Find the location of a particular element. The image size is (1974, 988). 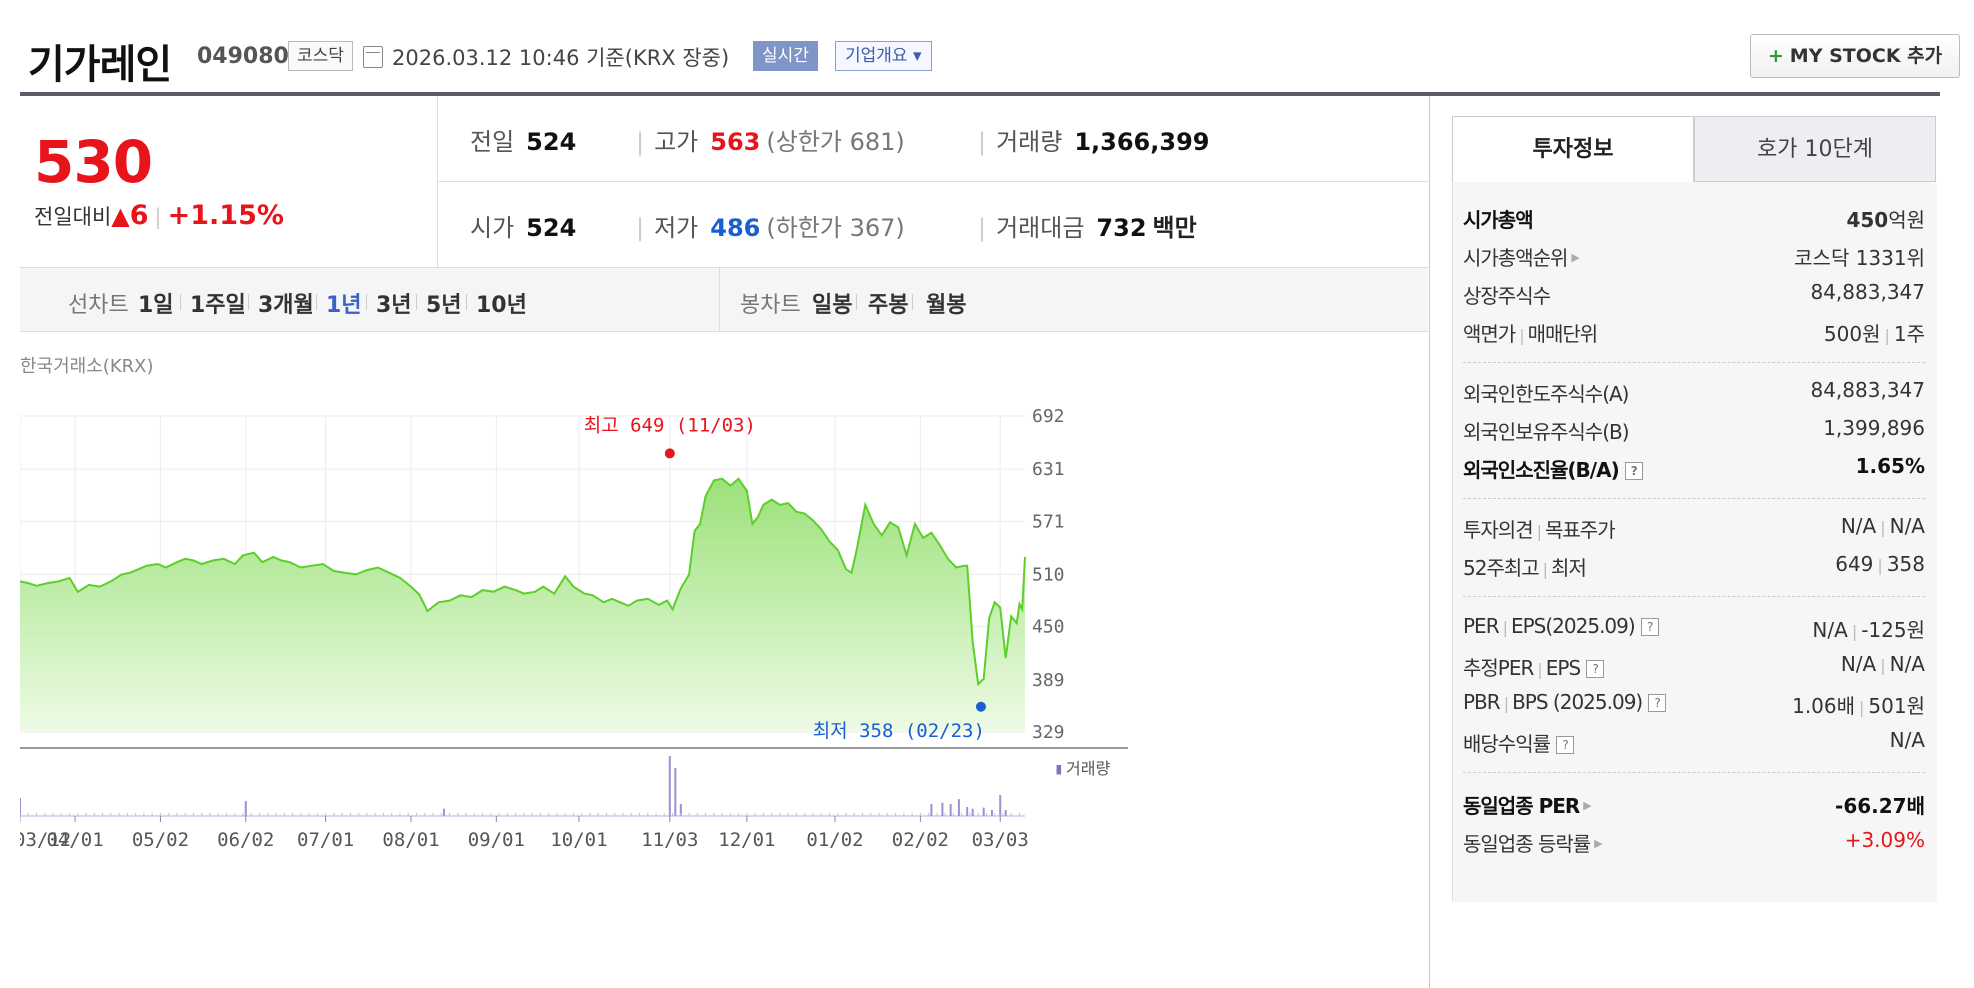

pbr-values: 1.06배 | 501원 is located at coordinates (1858, 704).